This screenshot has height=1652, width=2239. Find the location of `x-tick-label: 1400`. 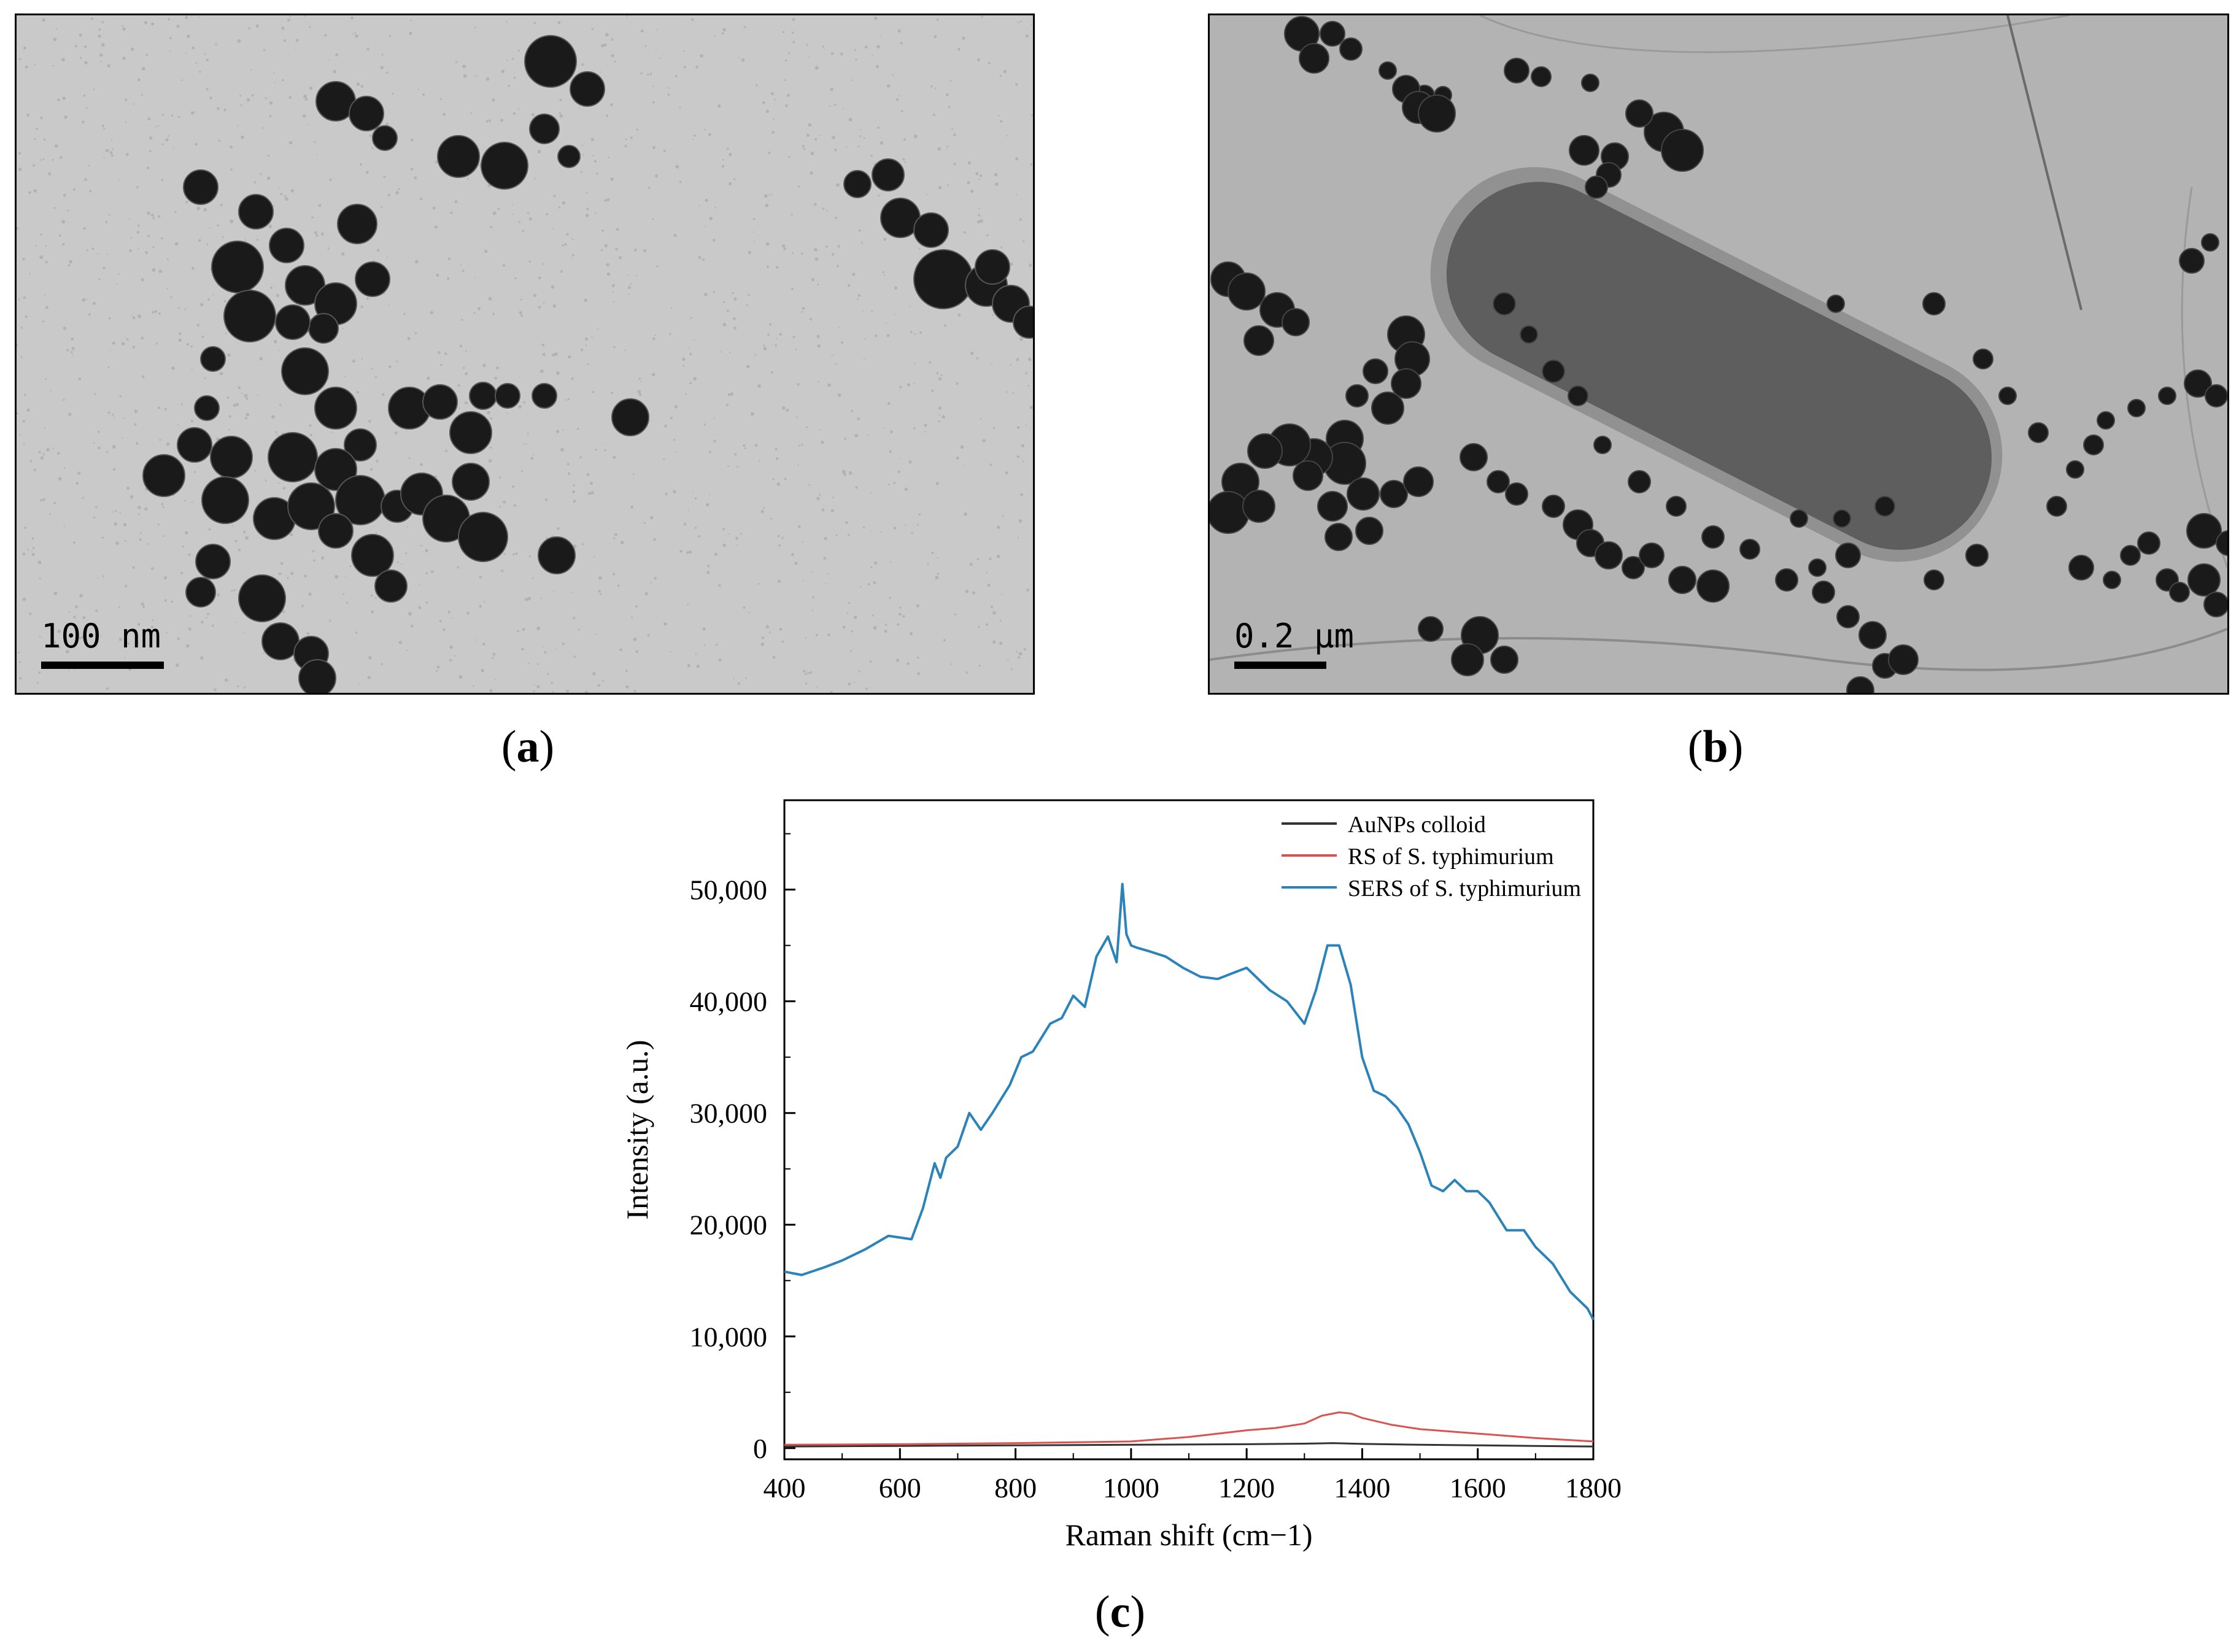

x-tick-label: 1400 is located at coordinates (1362, 1487).